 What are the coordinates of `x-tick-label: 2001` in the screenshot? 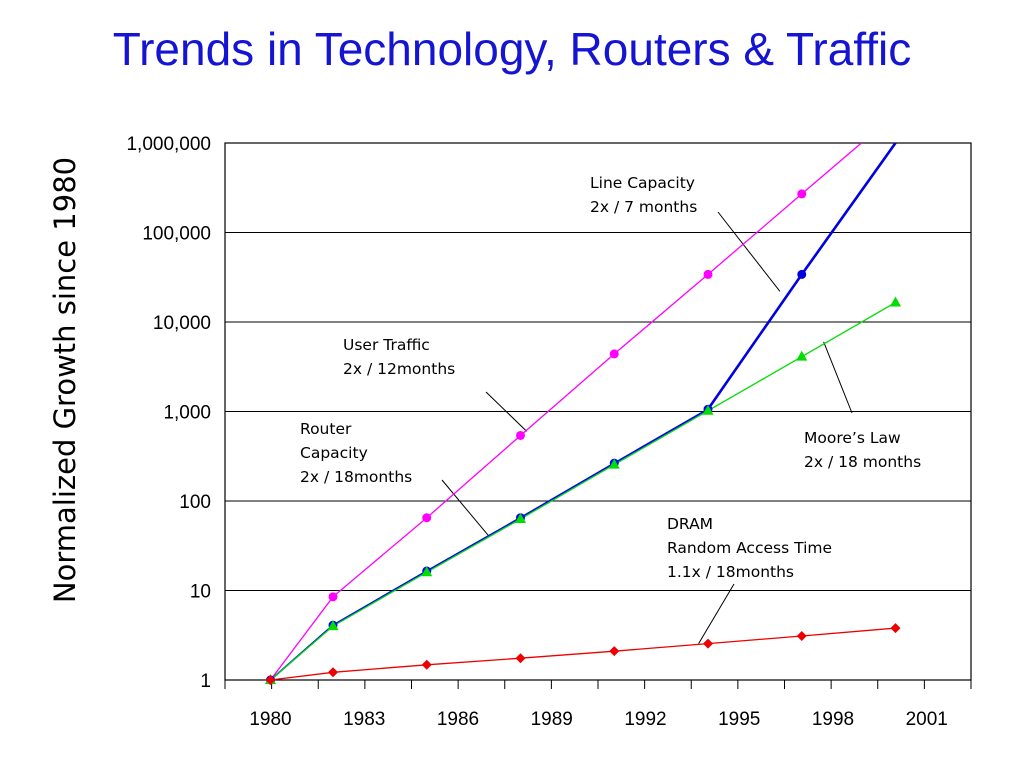 It's located at (927, 719).